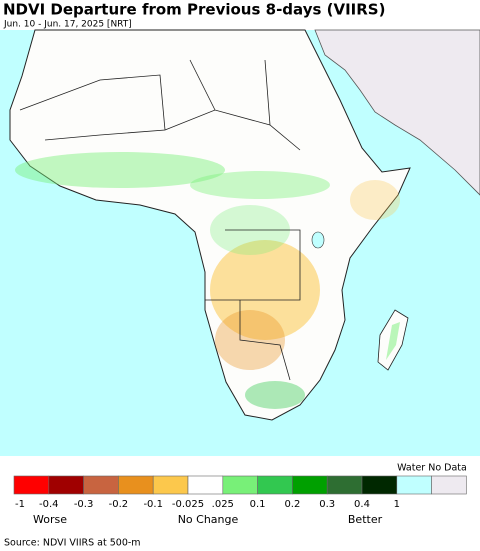 This screenshot has width=480, height=551. I want to click on legend-caption: No Change, so click(208, 519).